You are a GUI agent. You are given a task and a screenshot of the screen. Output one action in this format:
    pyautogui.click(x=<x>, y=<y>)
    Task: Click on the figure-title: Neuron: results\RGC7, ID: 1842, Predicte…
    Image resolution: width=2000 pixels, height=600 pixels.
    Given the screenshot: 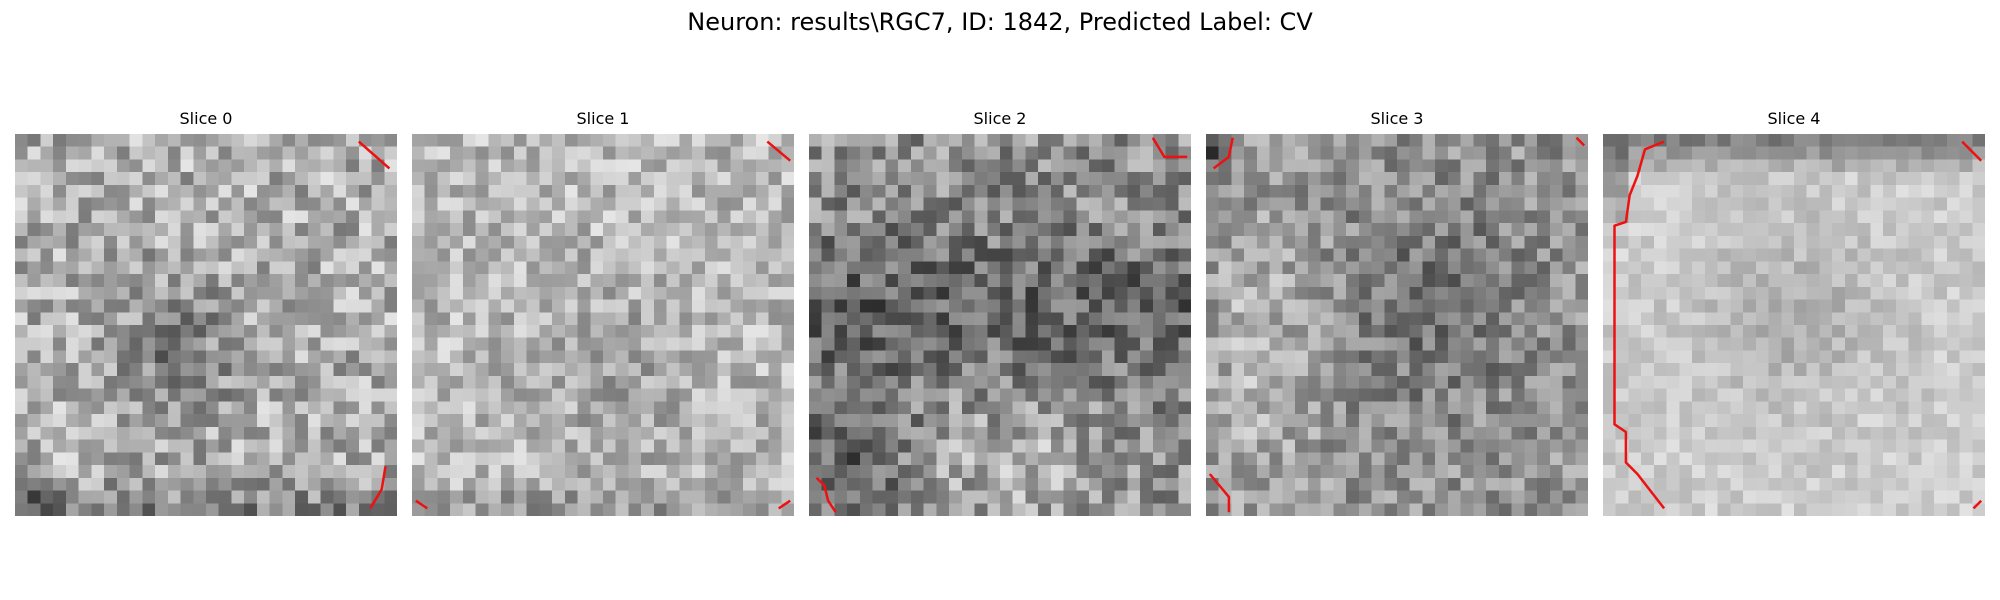 What is the action you would take?
    pyautogui.click(x=1000, y=22)
    